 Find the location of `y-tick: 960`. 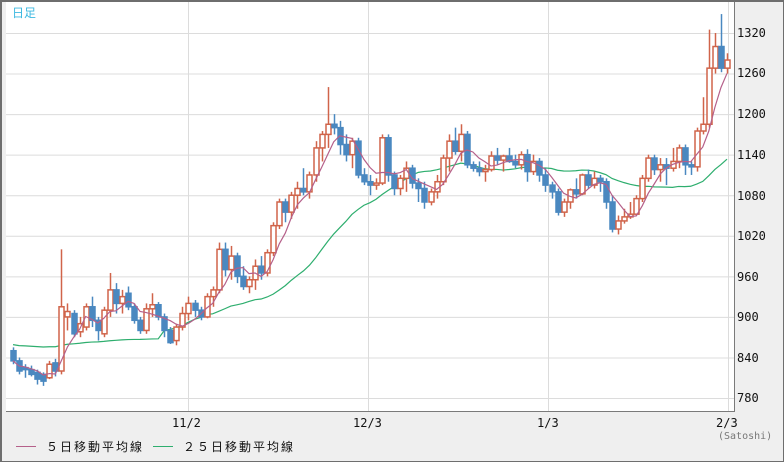

y-tick: 960 is located at coordinates (748, 277).